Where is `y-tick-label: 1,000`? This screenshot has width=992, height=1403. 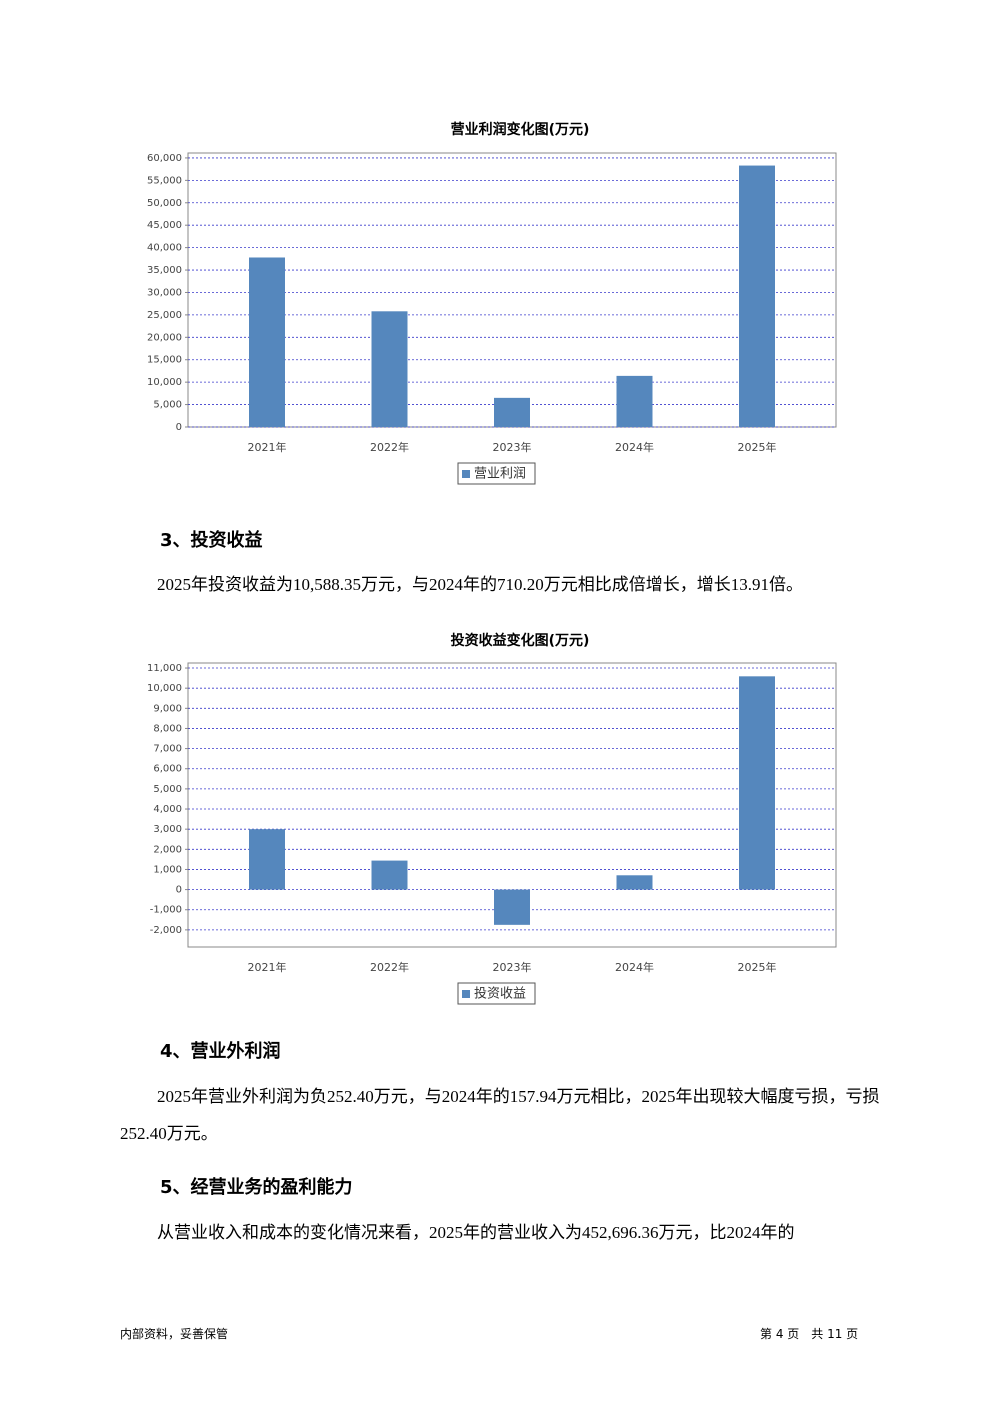
y-tick-label: 1,000 is located at coordinates (167, 869).